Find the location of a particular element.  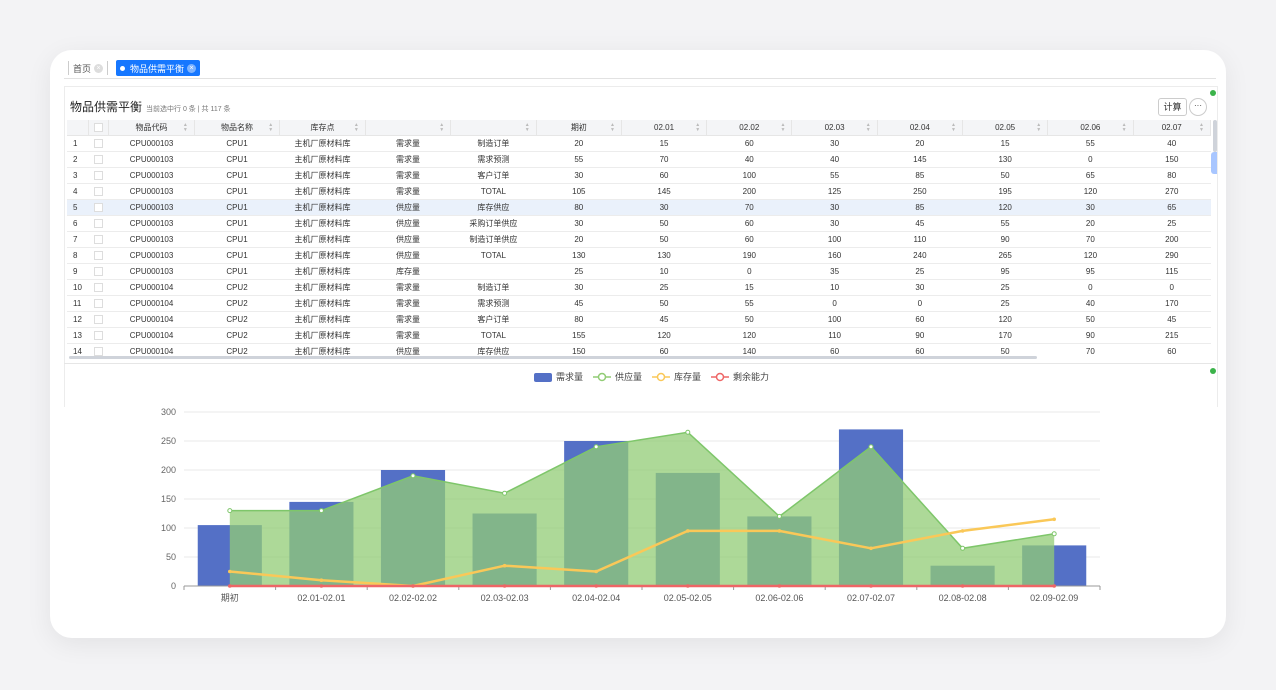

column-header: 库存点 ▲ ▼ is located at coordinates (322, 128).